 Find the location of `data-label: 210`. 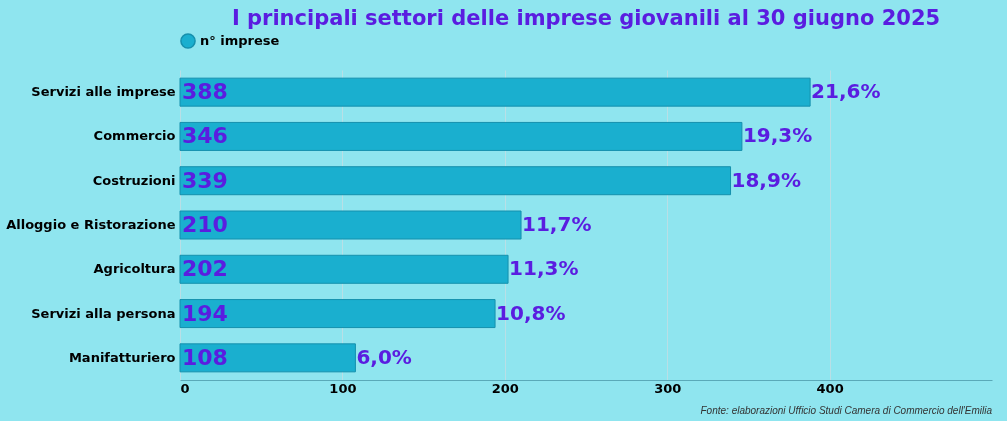

data-label: 210 is located at coordinates (205, 224).